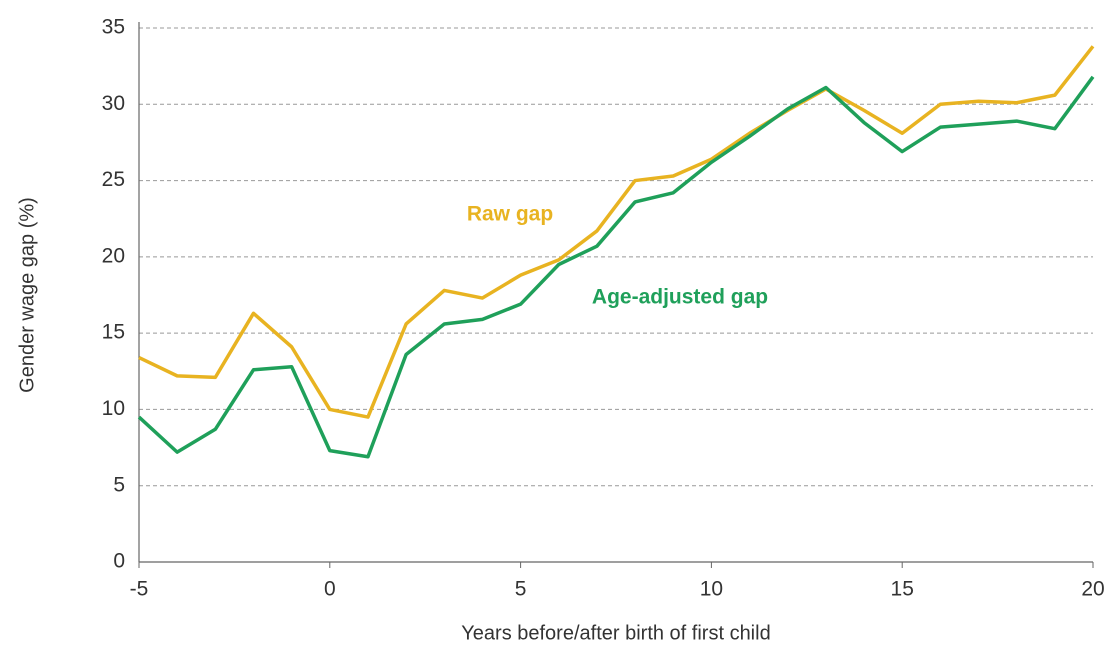  I want to click on x-tick-label: 15, so click(902, 589).